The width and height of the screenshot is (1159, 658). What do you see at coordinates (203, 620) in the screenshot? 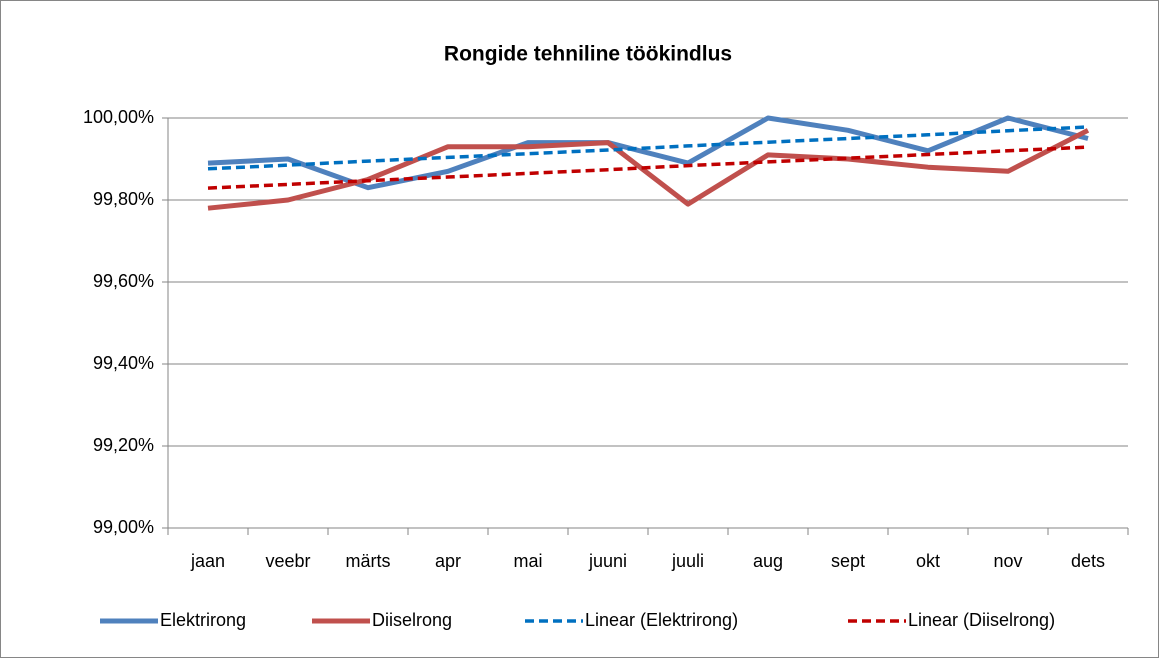
I see `legend-label: Elektrirong` at bounding box center [203, 620].